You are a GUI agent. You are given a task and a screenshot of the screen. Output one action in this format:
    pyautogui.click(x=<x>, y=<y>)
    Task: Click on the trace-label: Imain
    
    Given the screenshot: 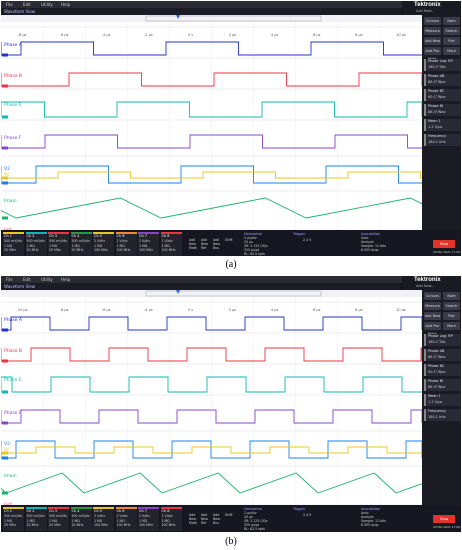 What is the action you would take?
    pyautogui.click(x=10, y=476)
    